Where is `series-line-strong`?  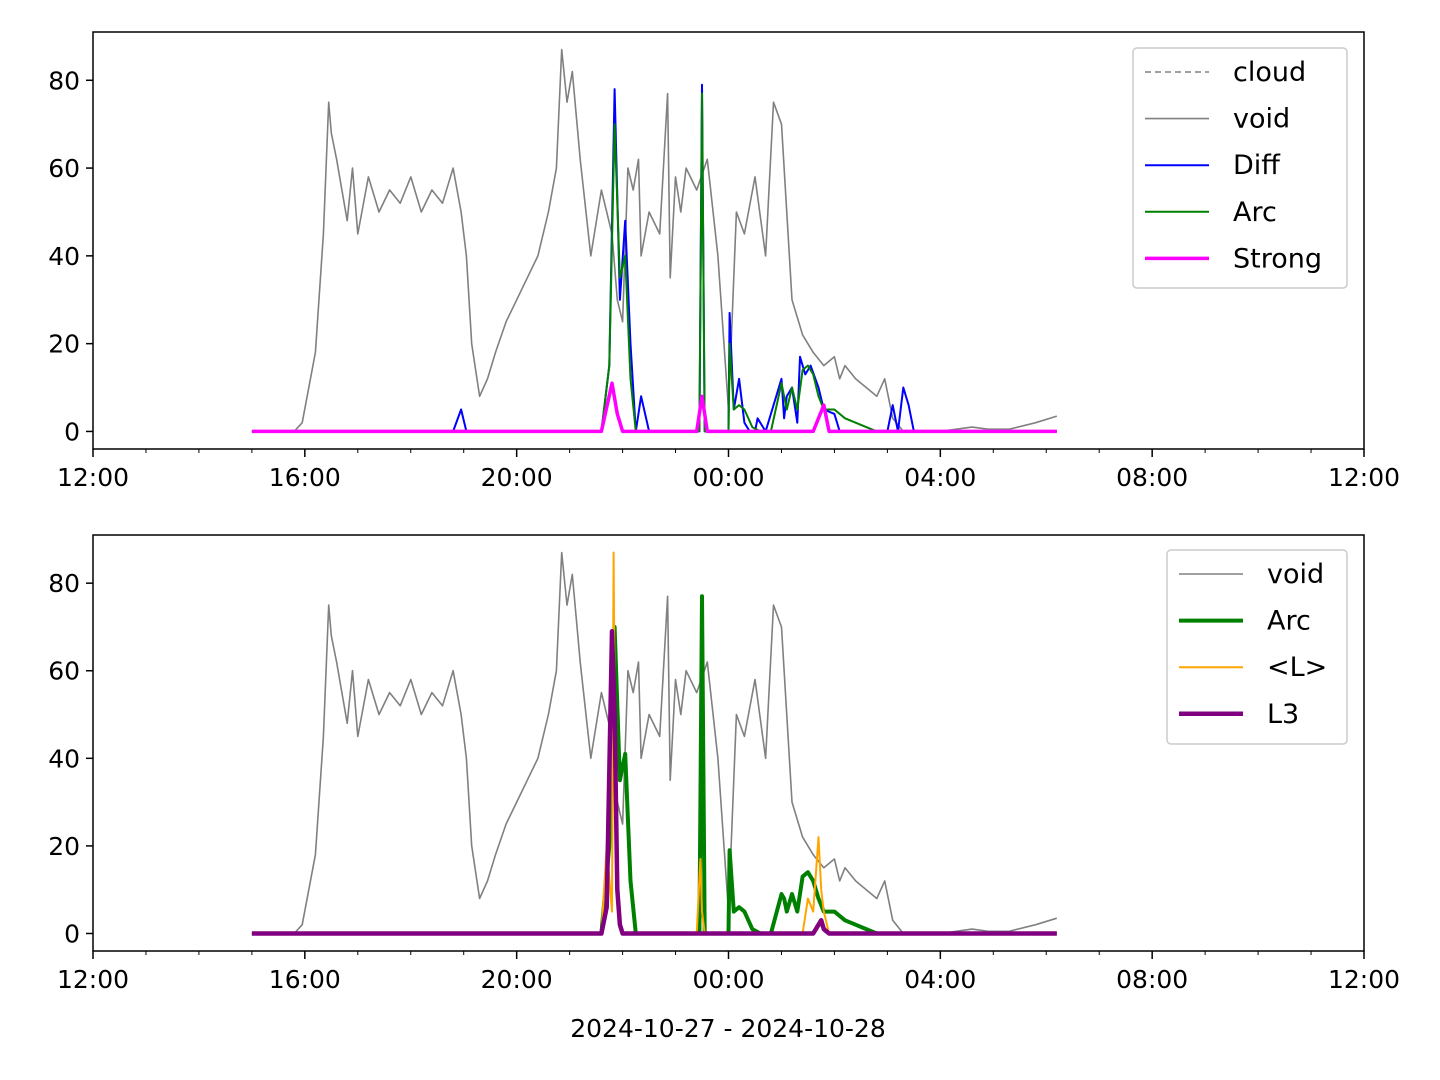
series-line-strong is located at coordinates (654, 407).